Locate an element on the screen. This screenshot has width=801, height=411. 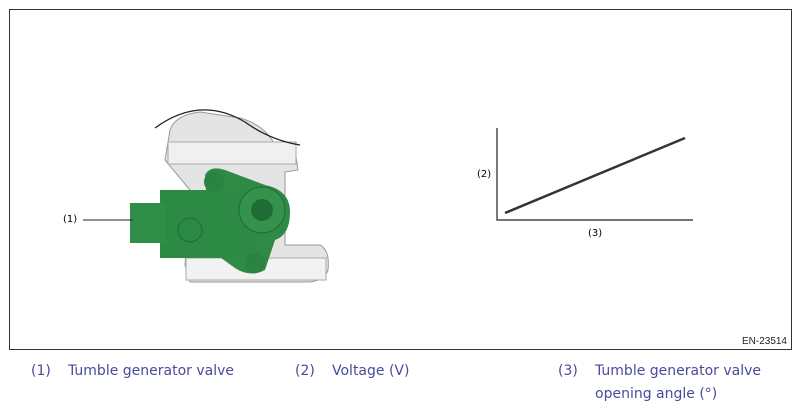
y-axis-label: (2) is located at coordinates (484, 174).